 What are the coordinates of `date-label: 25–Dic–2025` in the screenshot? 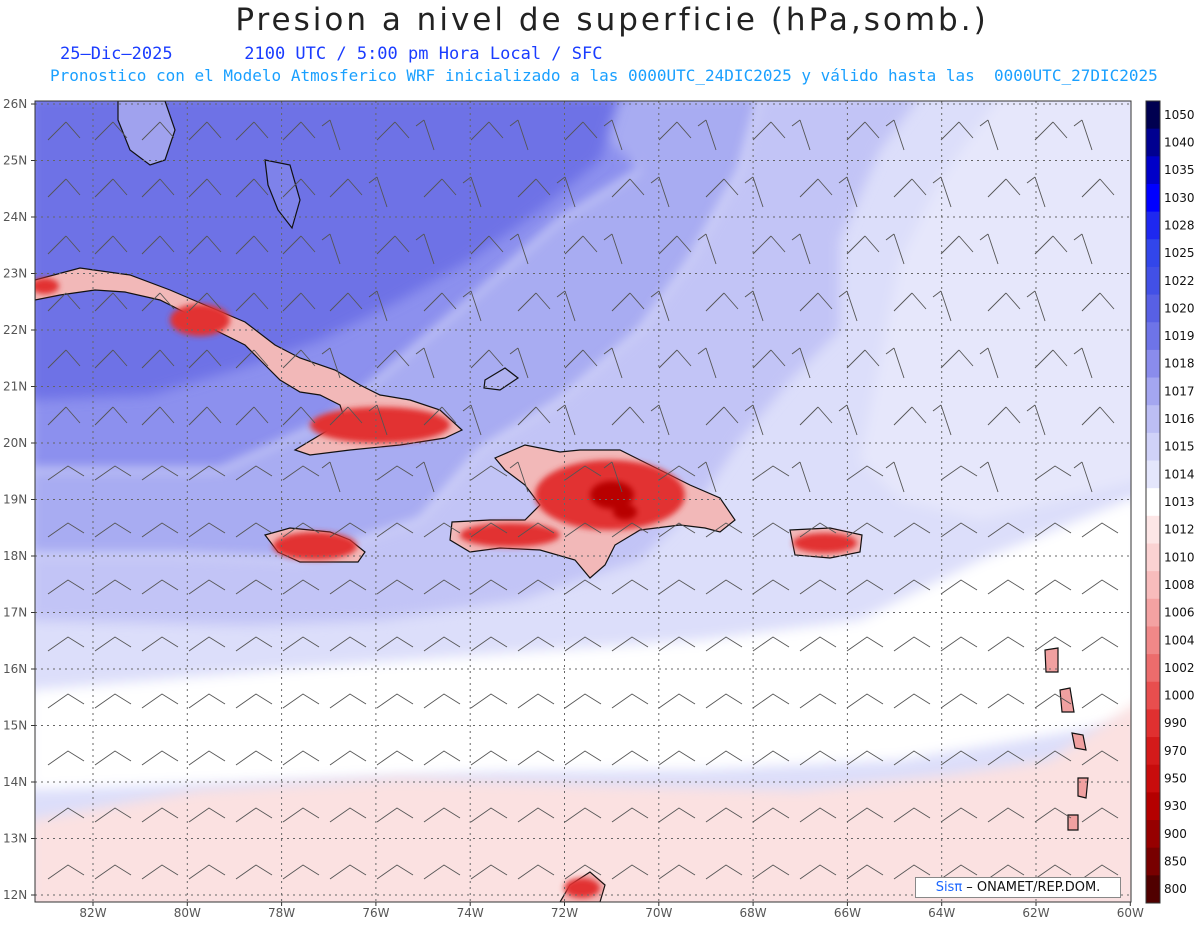 It's located at (116, 54).